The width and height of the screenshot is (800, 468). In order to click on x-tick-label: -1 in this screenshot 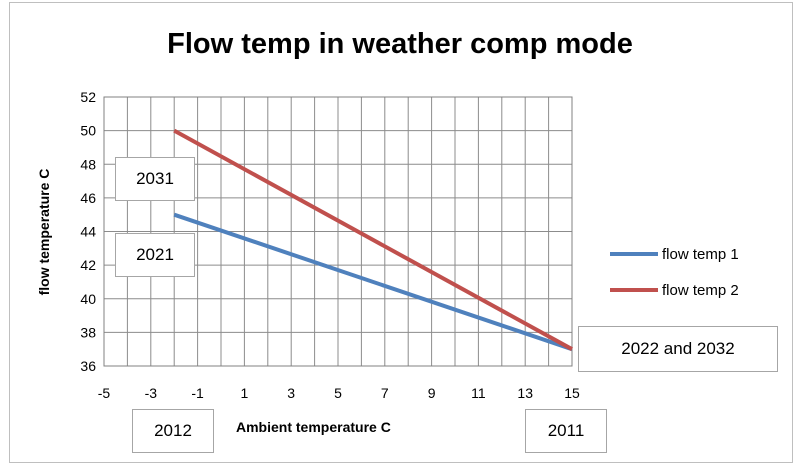, I will do `click(197, 393)`.